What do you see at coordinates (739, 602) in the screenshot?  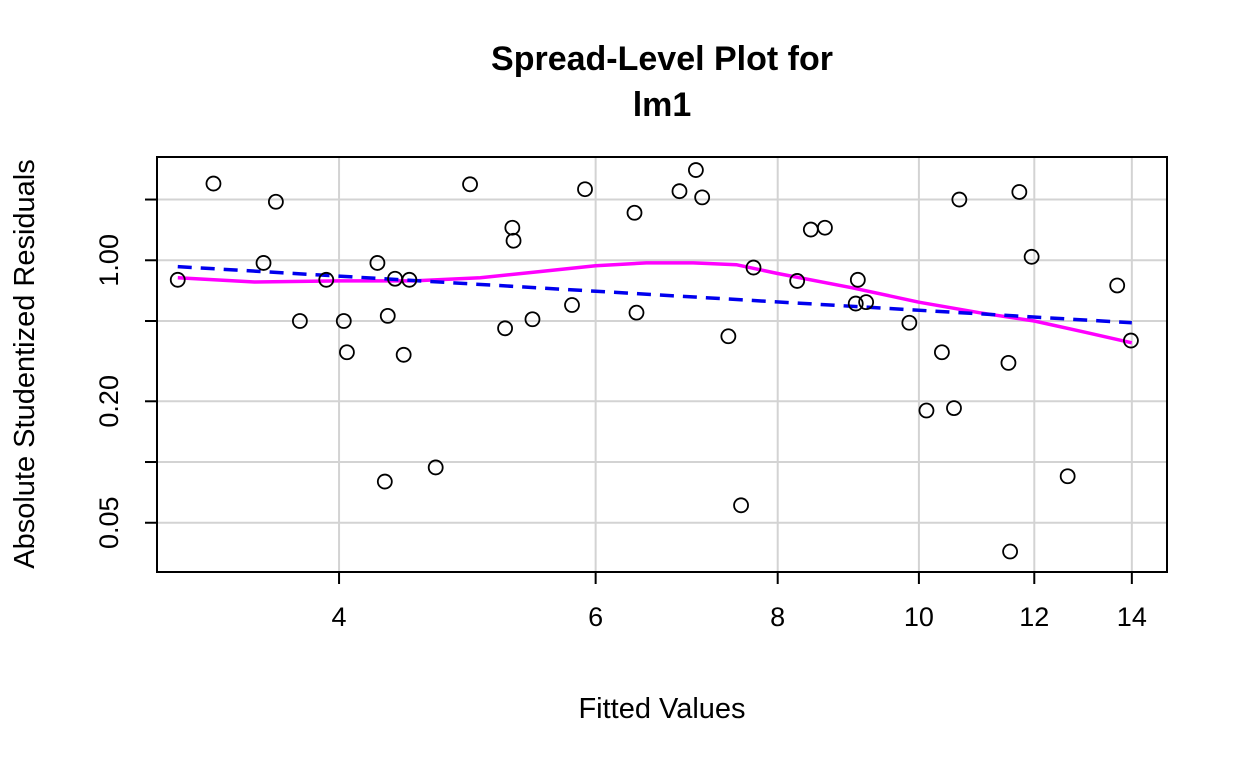 I see `x-axis: 4 6 8 10 12 14` at bounding box center [739, 602].